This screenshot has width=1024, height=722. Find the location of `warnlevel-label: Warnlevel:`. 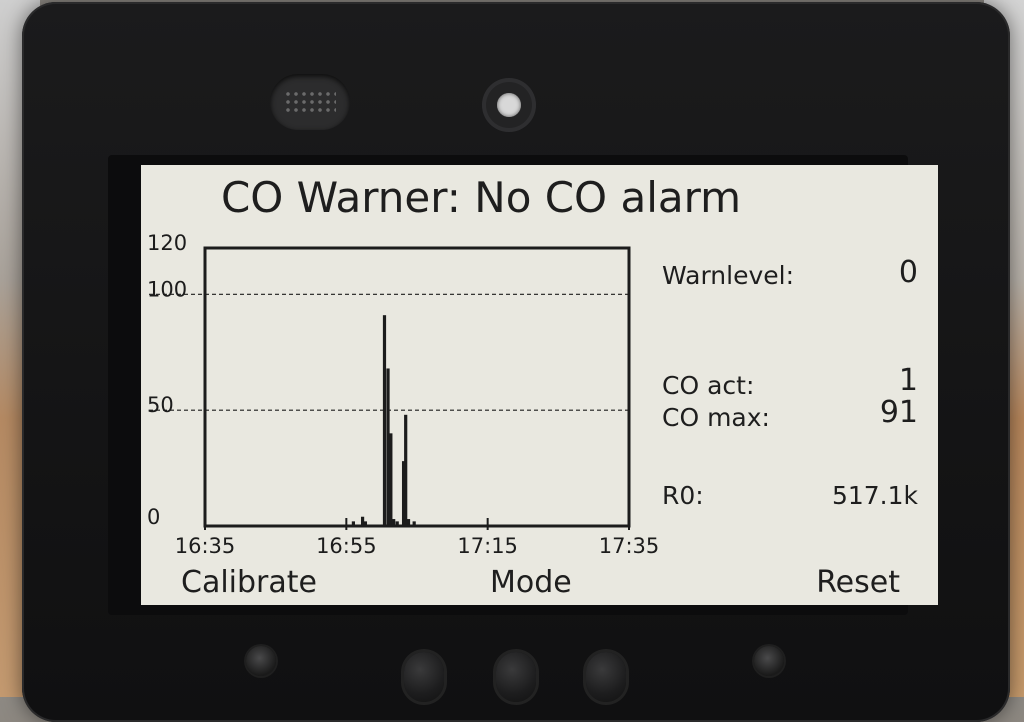

warnlevel-label: Warnlevel: is located at coordinates (728, 275).